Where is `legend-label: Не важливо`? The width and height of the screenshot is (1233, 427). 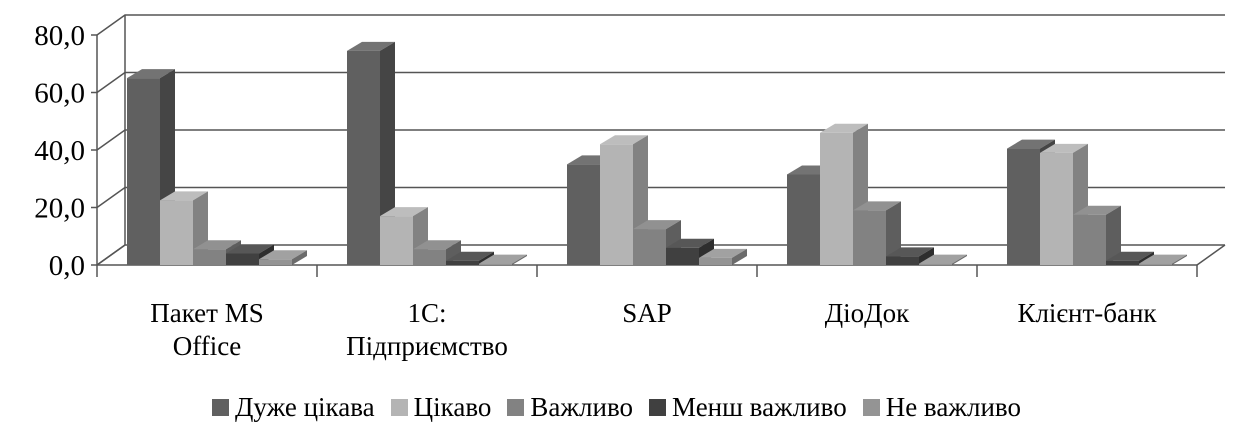 legend-label: Не важливо is located at coordinates (953, 407).